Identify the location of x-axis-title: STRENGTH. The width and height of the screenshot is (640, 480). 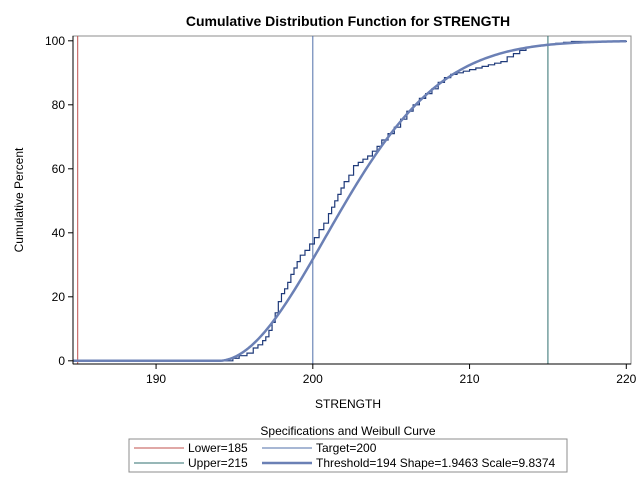
(348, 404).